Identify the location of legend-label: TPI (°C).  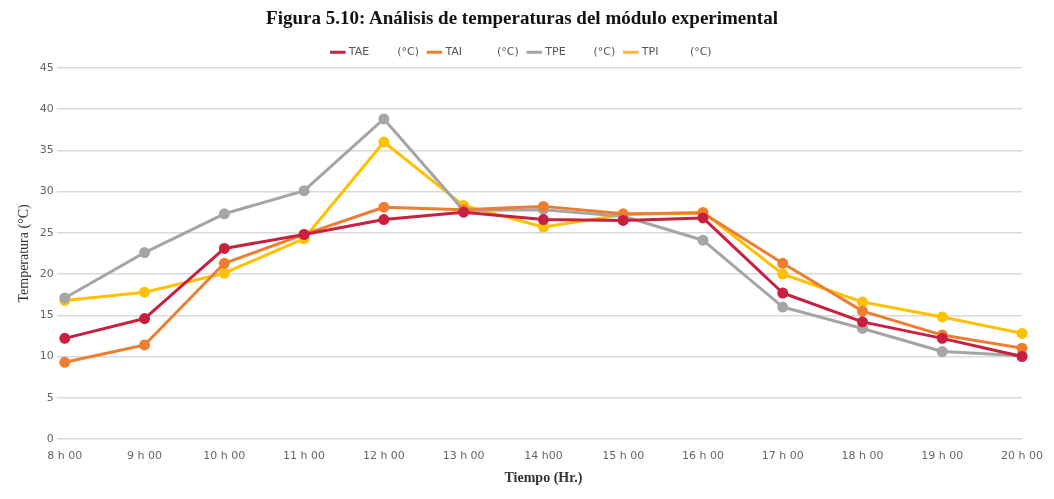
(676, 52).